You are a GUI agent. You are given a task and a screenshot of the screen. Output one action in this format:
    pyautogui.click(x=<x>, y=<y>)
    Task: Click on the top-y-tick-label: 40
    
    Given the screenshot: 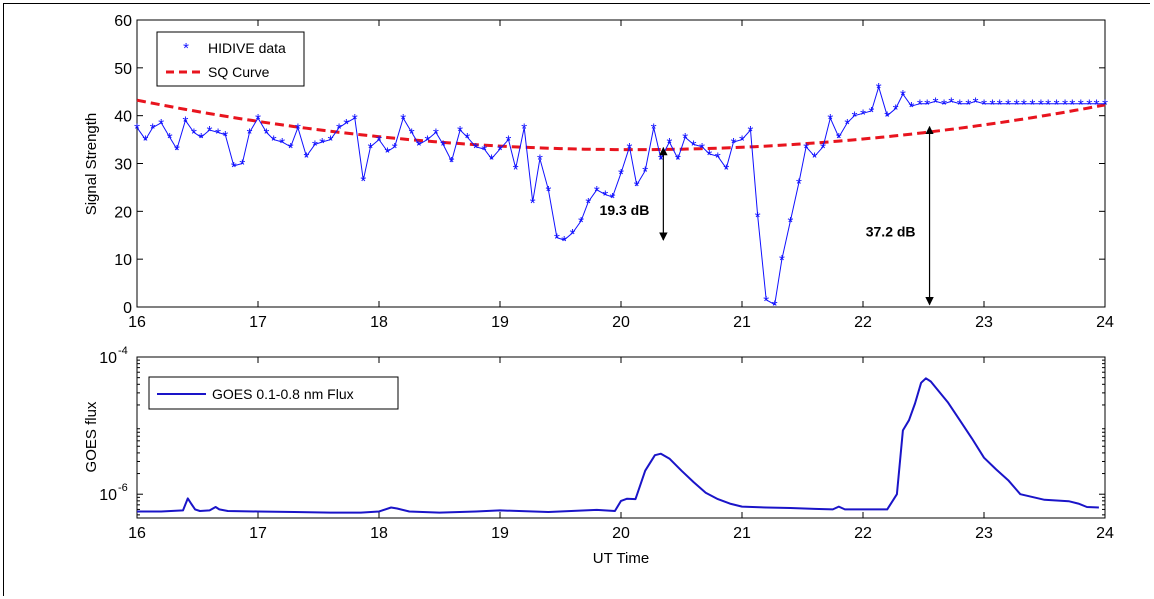 What is the action you would take?
    pyautogui.click(x=123, y=117)
    